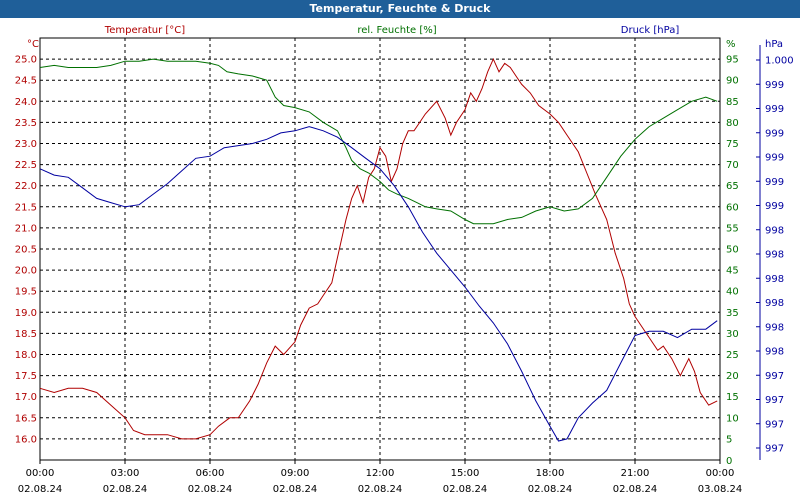 This screenshot has height=500, width=800. What do you see at coordinates (732, 81) in the screenshot?
I see `humidity-tick-label: 90` at bounding box center [732, 81].